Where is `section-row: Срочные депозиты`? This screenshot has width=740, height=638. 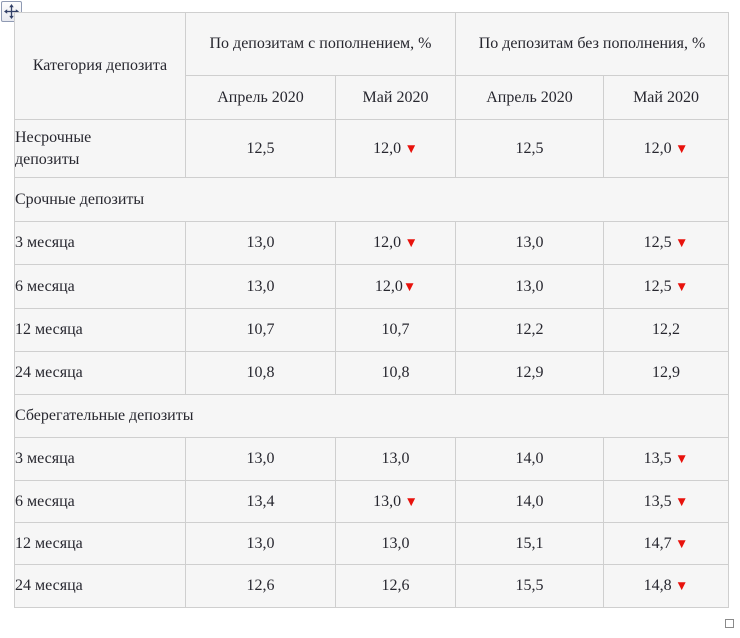
section-row: Срочные депозиты is located at coordinates (371, 199).